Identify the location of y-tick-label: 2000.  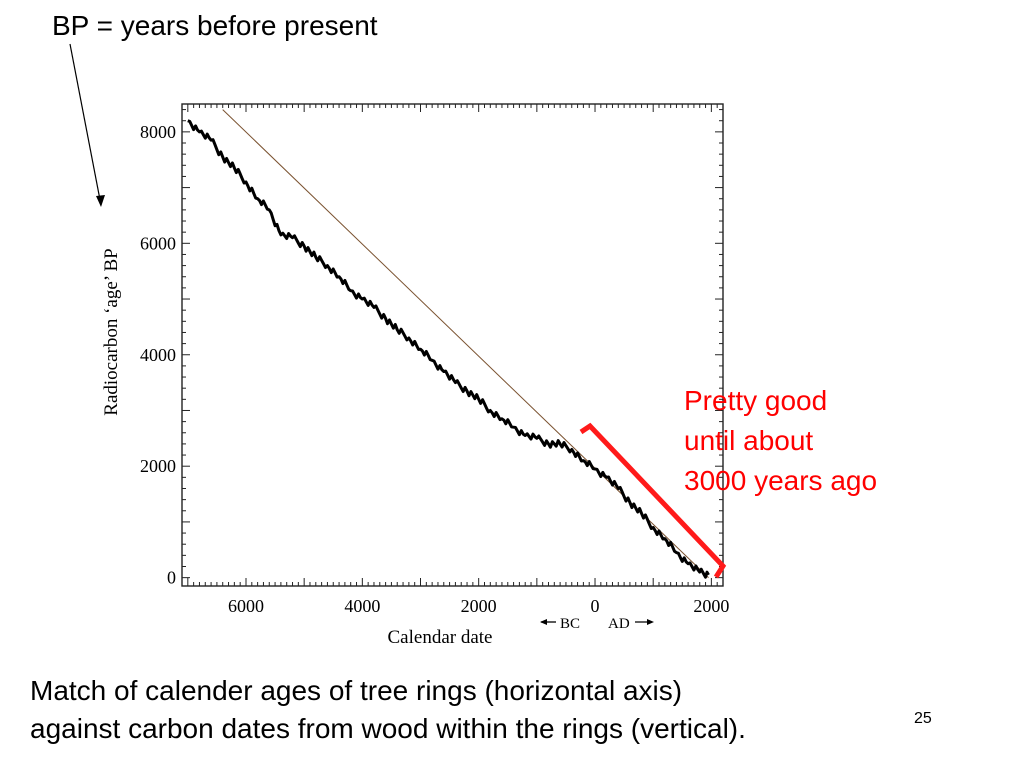
(158, 466).